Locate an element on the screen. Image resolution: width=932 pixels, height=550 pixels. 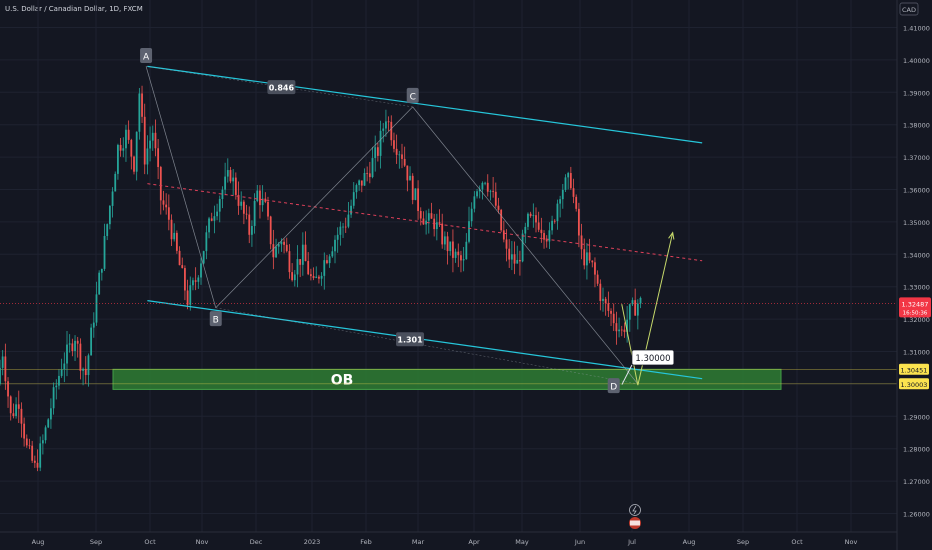
flag-icon is located at coordinates (635, 523).